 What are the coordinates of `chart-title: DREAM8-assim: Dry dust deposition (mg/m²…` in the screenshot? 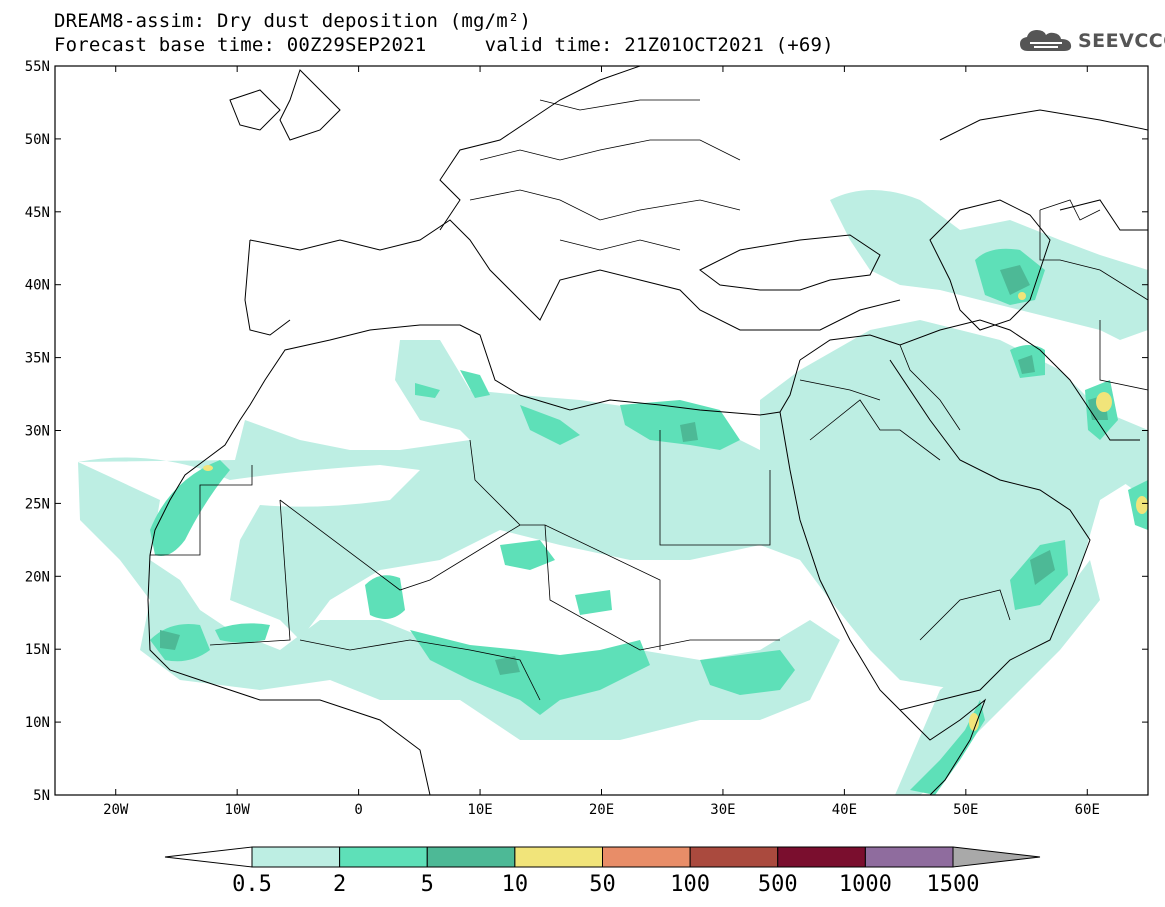 It's located at (293, 21).